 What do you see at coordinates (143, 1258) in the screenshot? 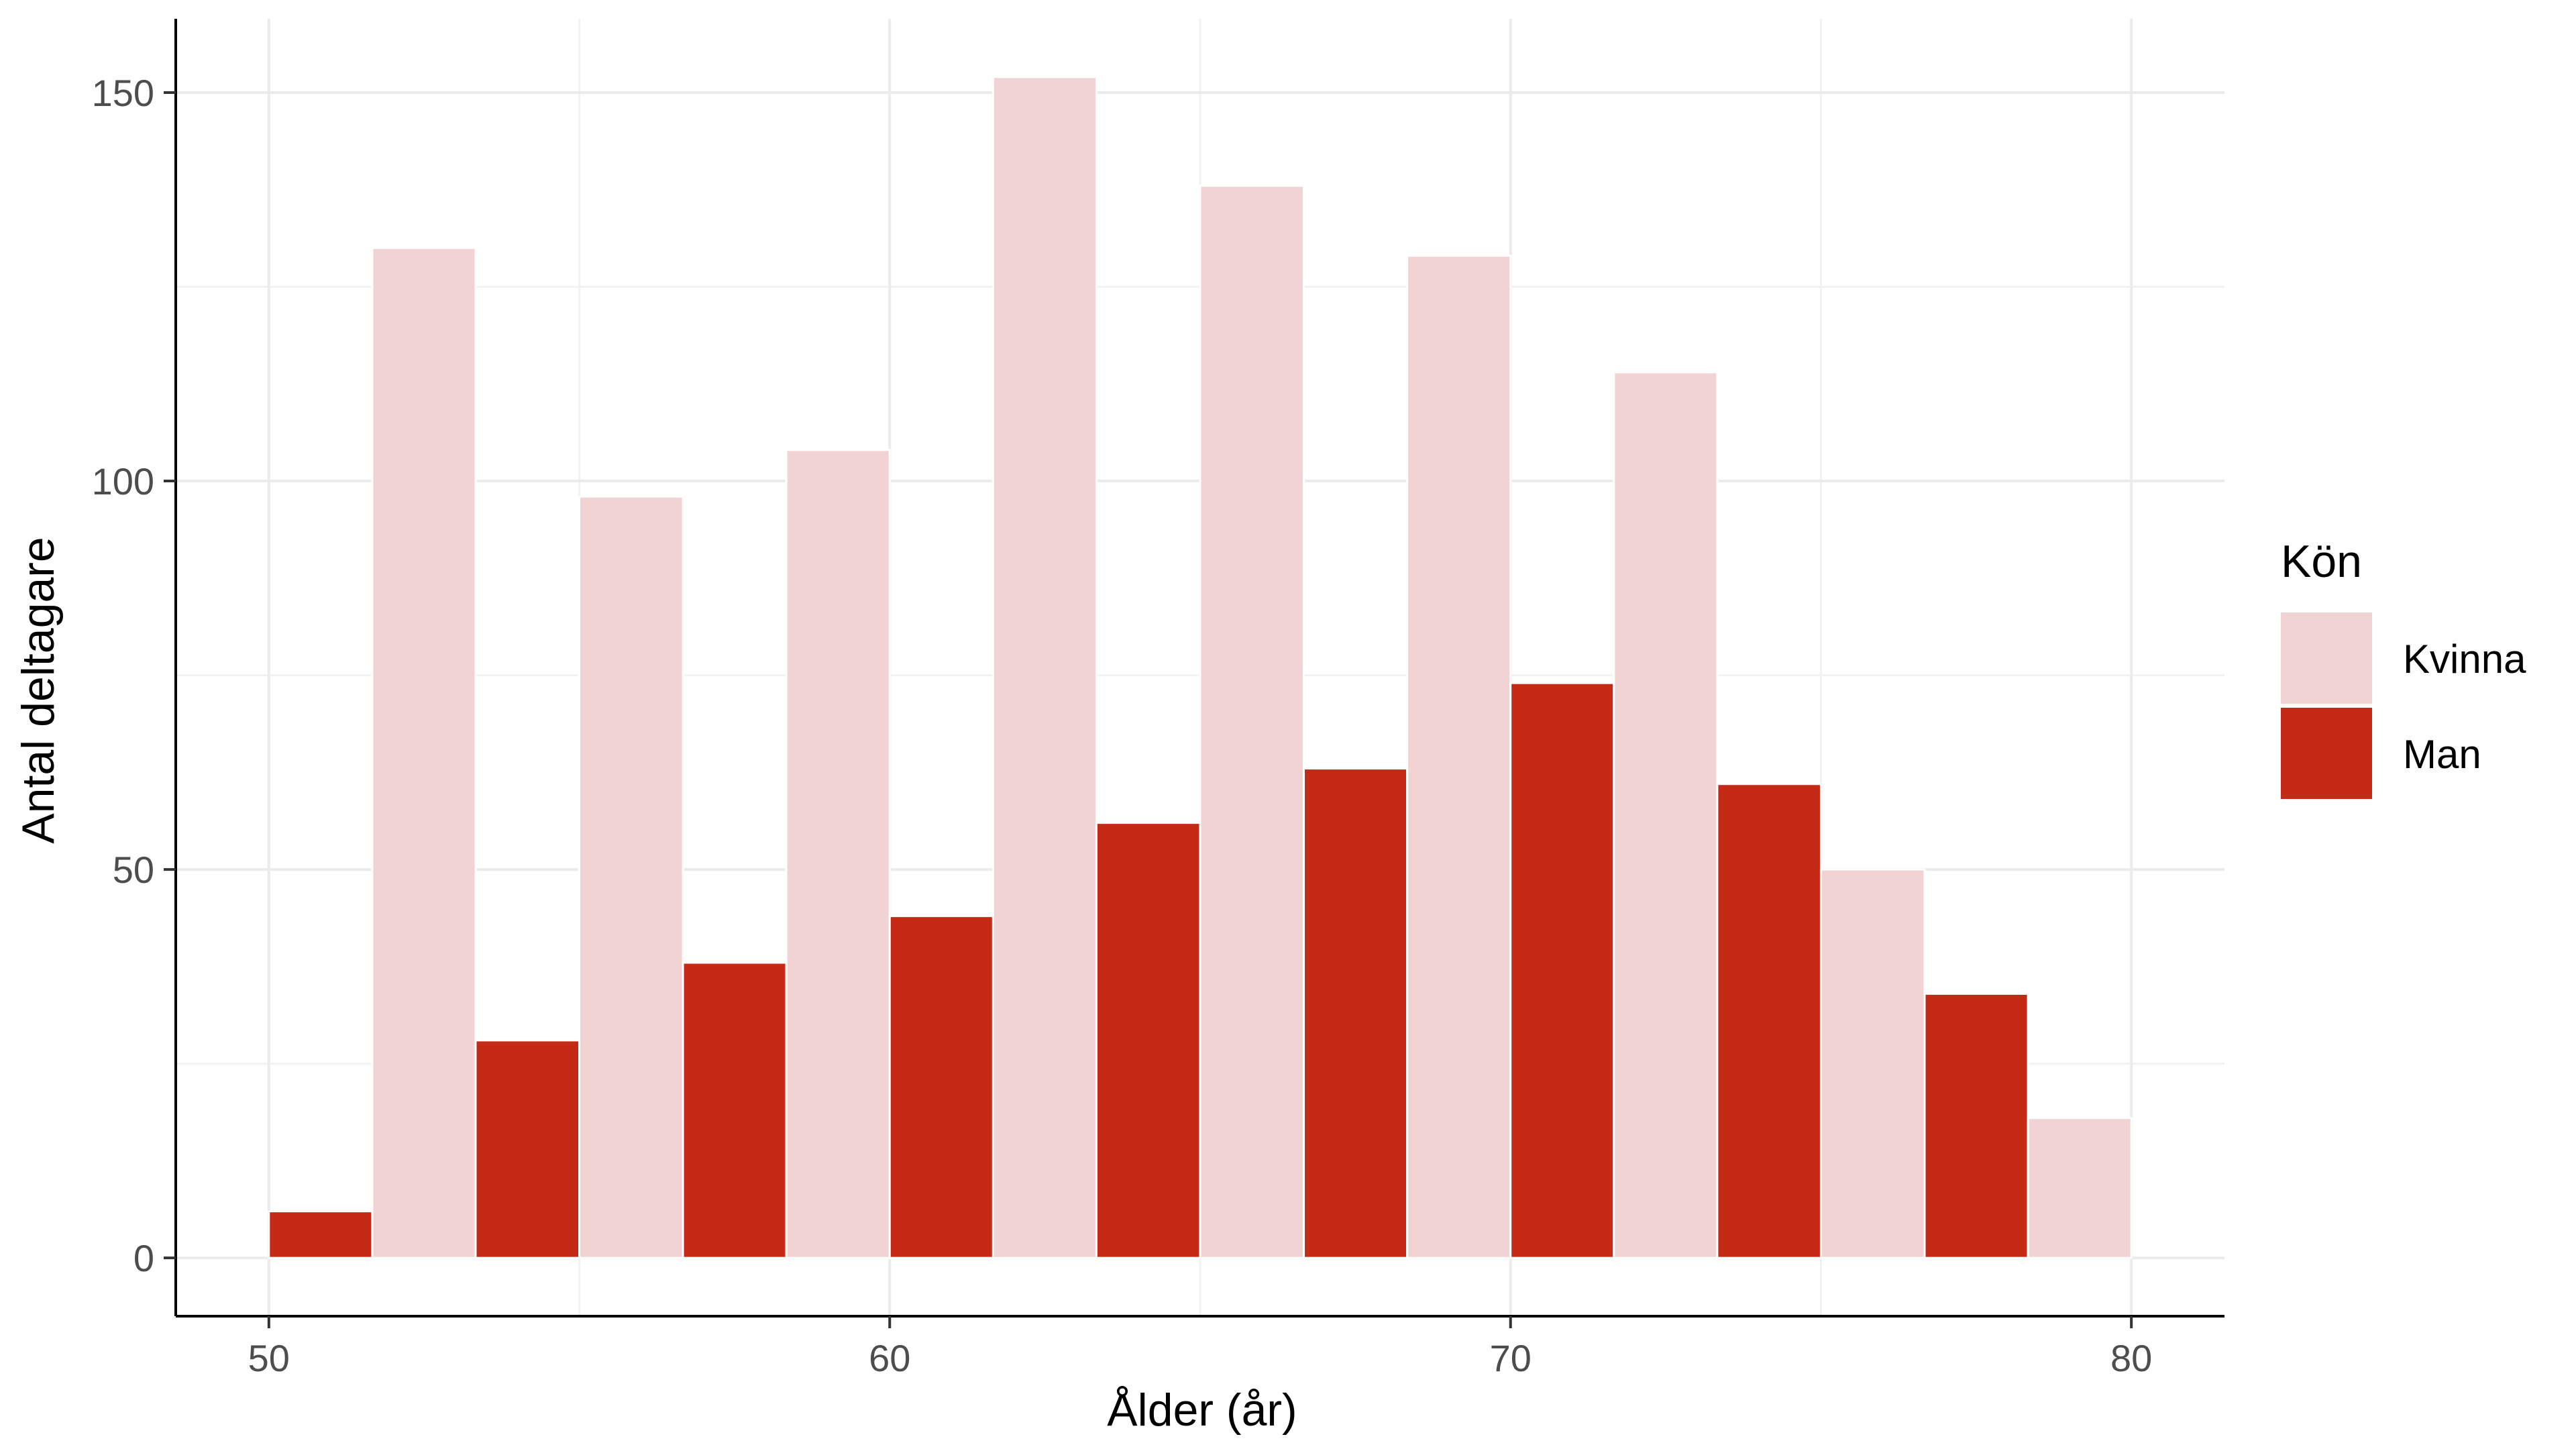
I see `y-tick-label: 0` at bounding box center [143, 1258].